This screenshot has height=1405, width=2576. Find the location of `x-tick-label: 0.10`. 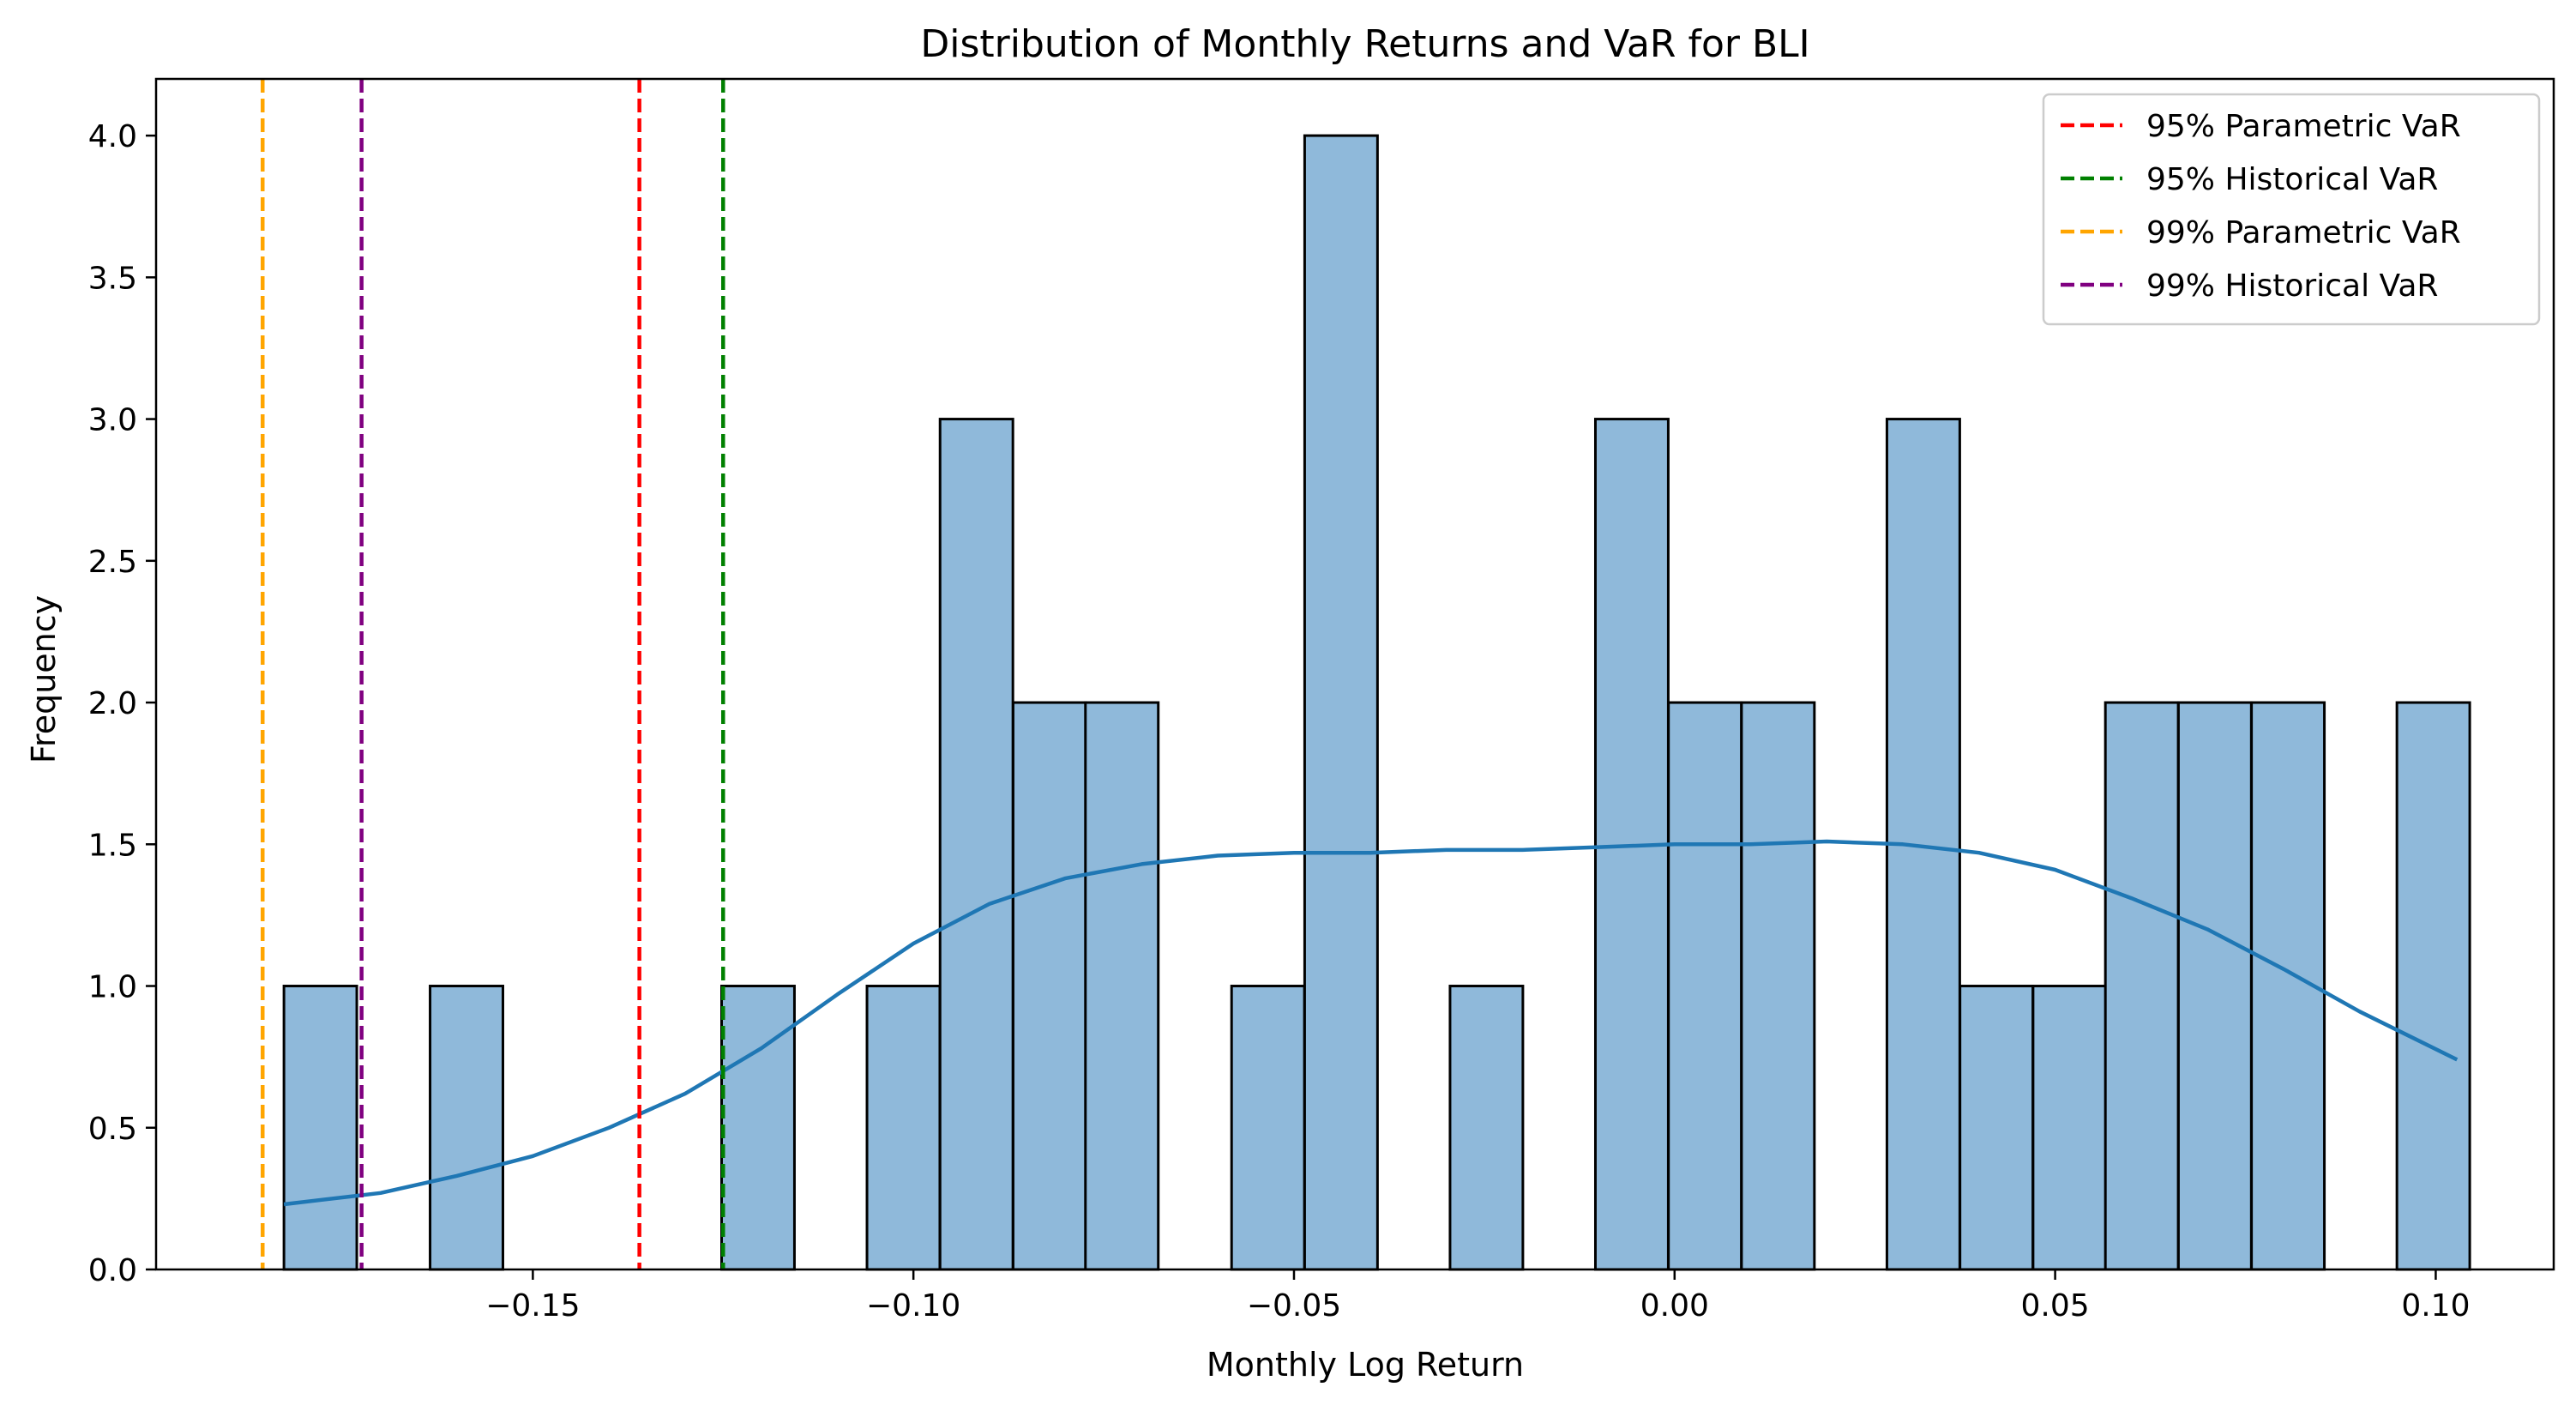

x-tick-label: 0.10 is located at coordinates (2435, 1306).